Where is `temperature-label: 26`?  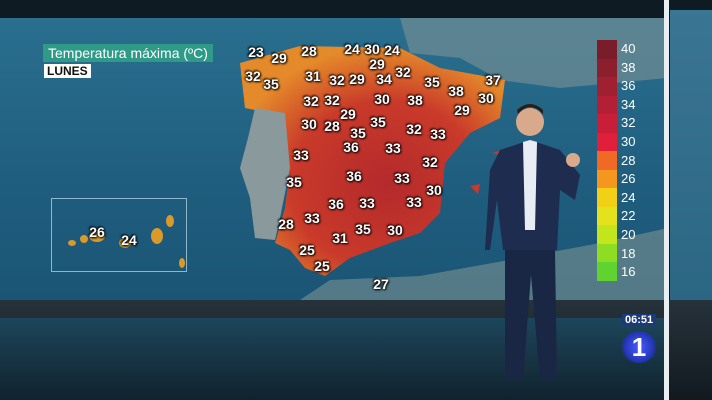 temperature-label: 26 is located at coordinates (97, 232).